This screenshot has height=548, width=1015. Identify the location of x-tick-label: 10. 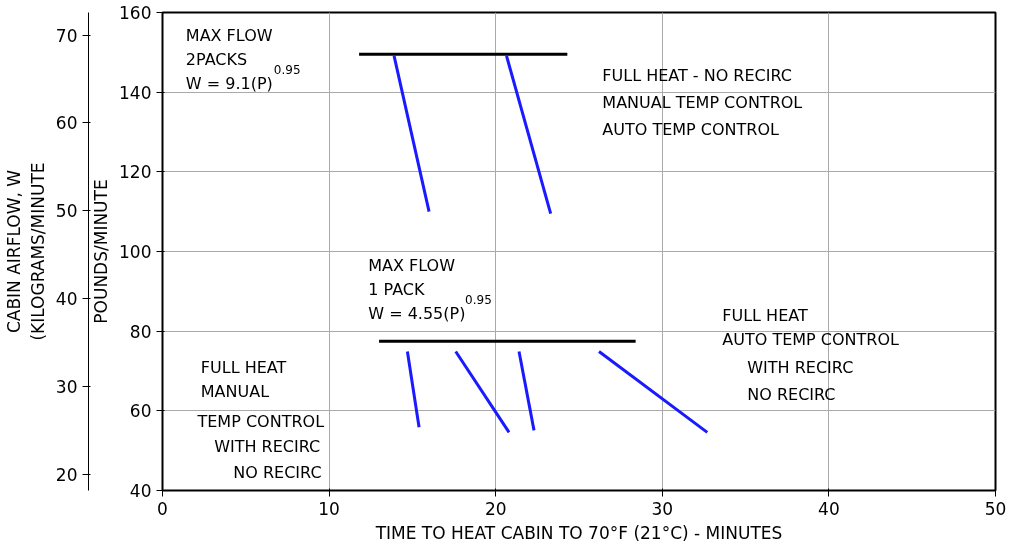
(329, 508).